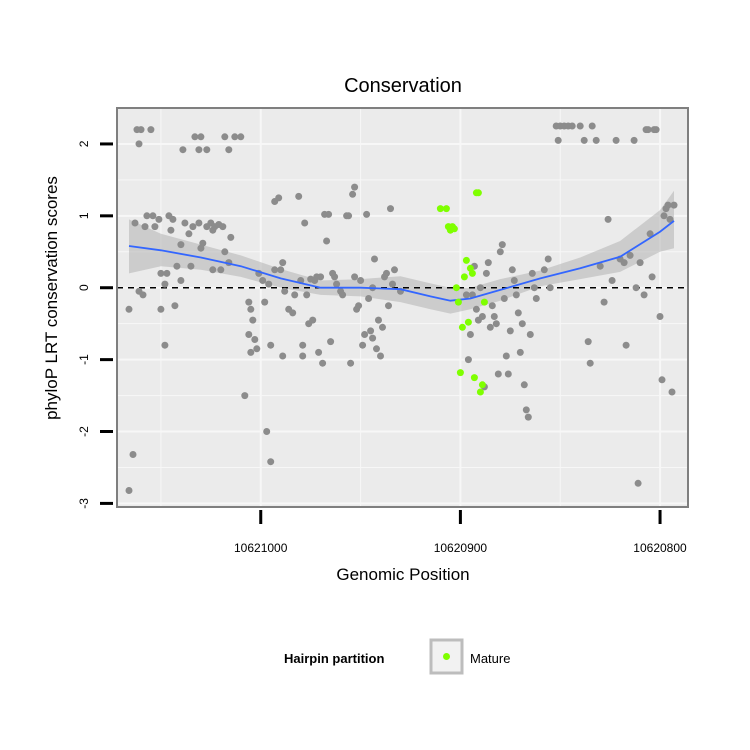  Describe the element at coordinates (403, 86) in the screenshot. I see `chart-title: Conservation` at that location.